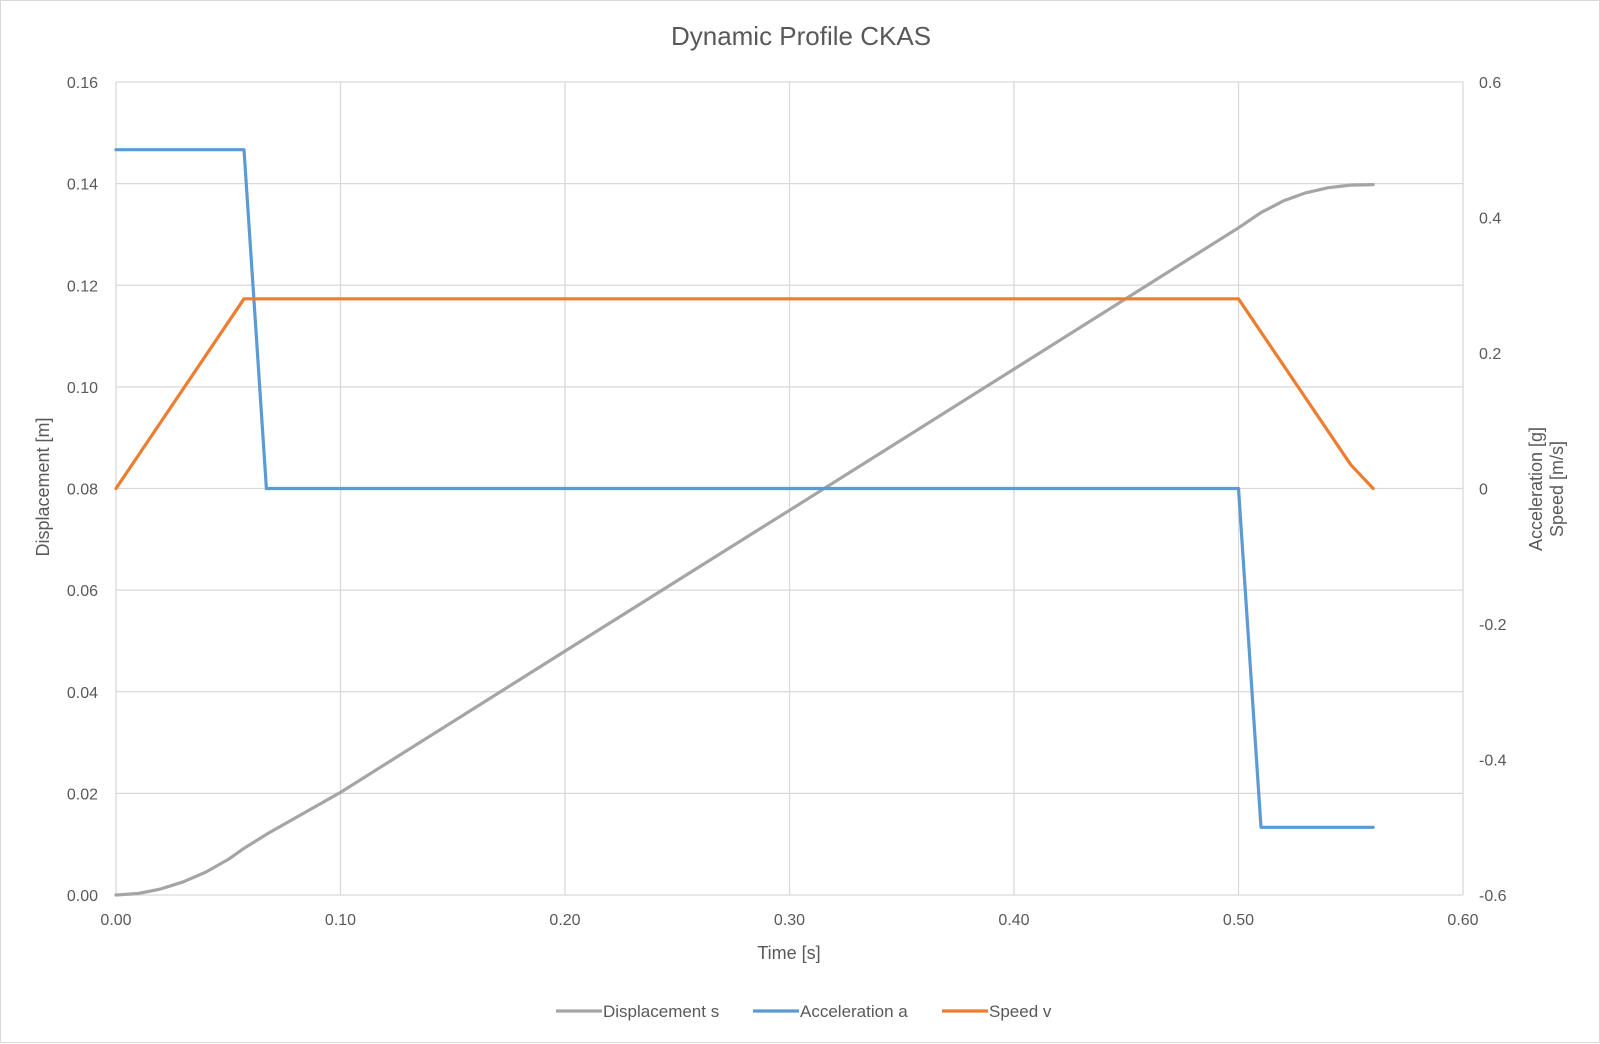 This screenshot has width=1600, height=1044. What do you see at coordinates (744, 394) in the screenshot?
I see `series-line-speed-v` at bounding box center [744, 394].